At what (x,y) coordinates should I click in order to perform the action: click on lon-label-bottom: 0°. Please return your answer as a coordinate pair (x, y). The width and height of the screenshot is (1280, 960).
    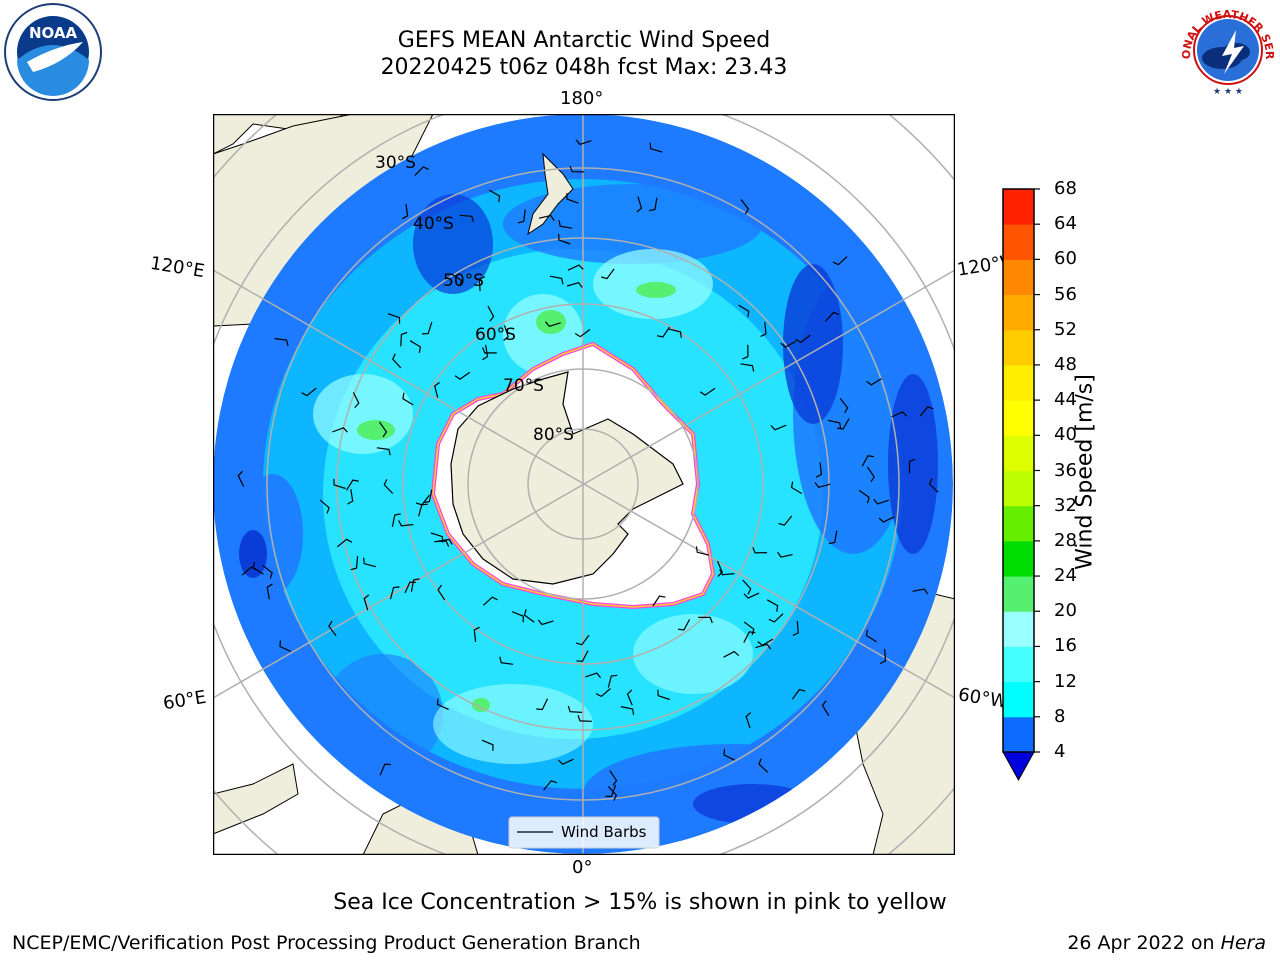
    Looking at the image, I should click on (582, 867).